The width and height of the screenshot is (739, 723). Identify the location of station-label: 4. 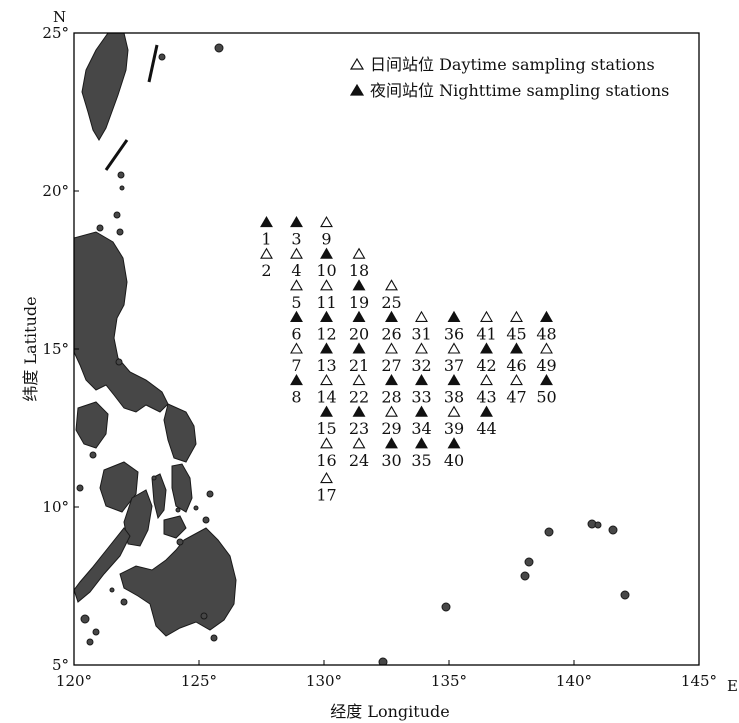
(296, 270).